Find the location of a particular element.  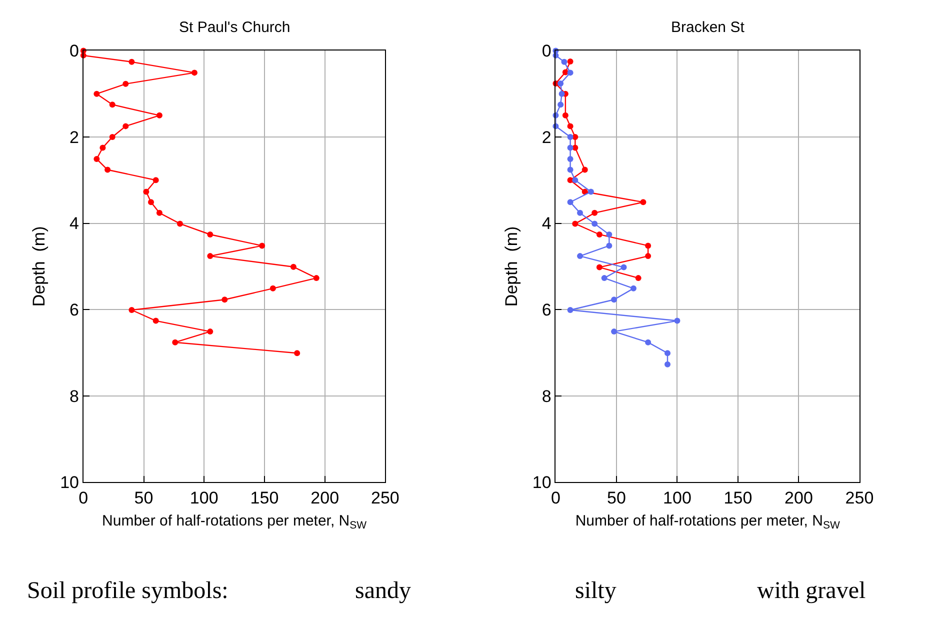

text: Soil profile symbols: is located at coordinates (127, 591).